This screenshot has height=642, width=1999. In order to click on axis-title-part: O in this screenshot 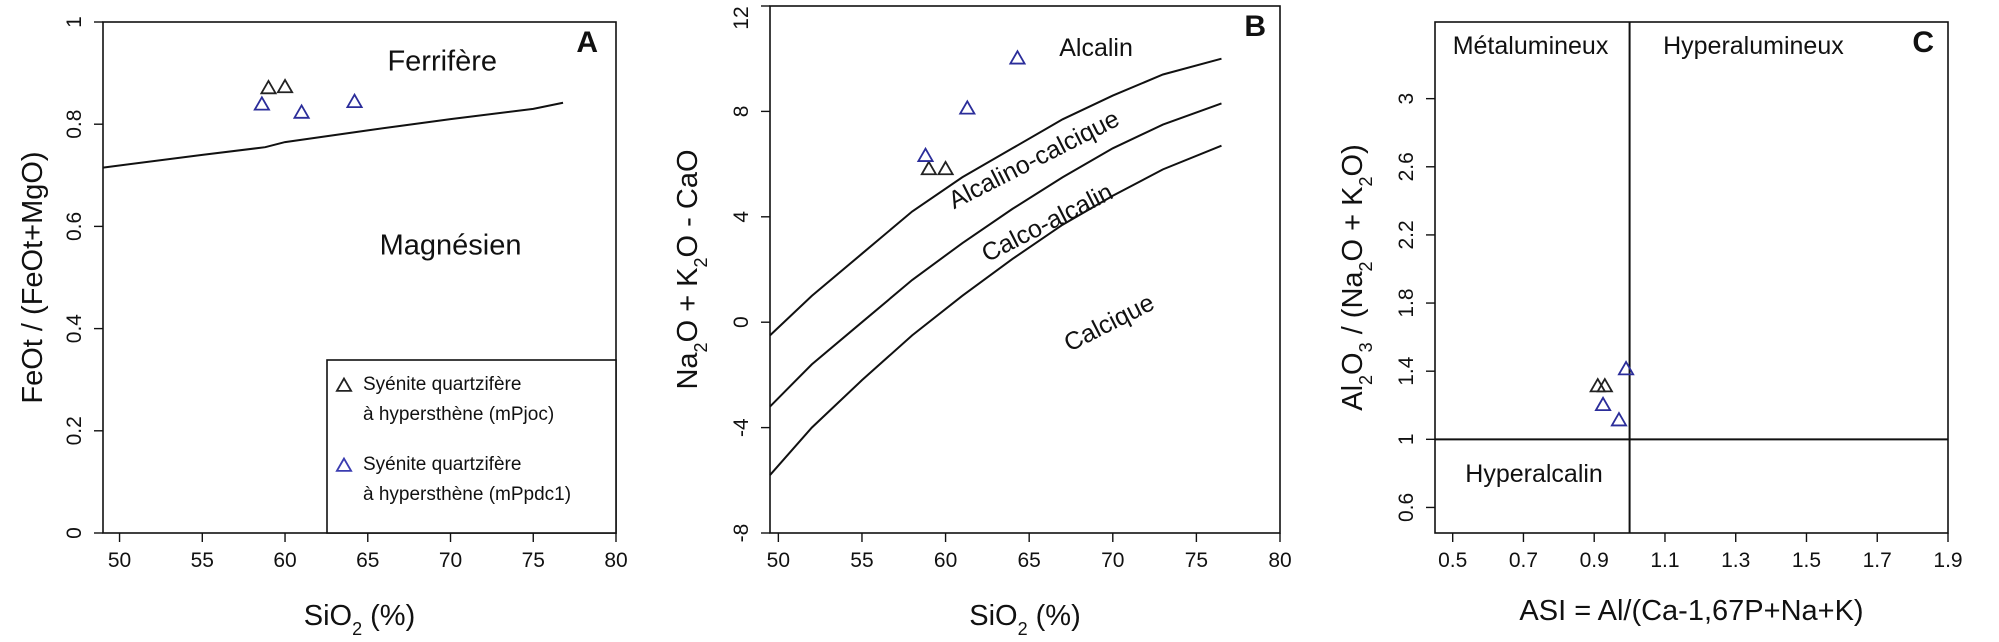, I will do `click(1353, 363)`.